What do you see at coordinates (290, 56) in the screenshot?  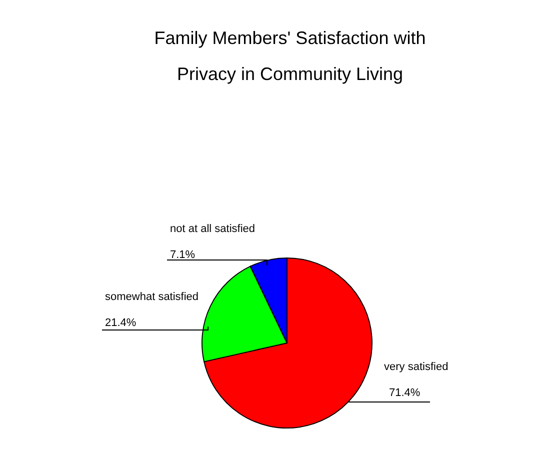 I see `chart-title: Family Members' Satisfaction with Privacy in Community Living` at bounding box center [290, 56].